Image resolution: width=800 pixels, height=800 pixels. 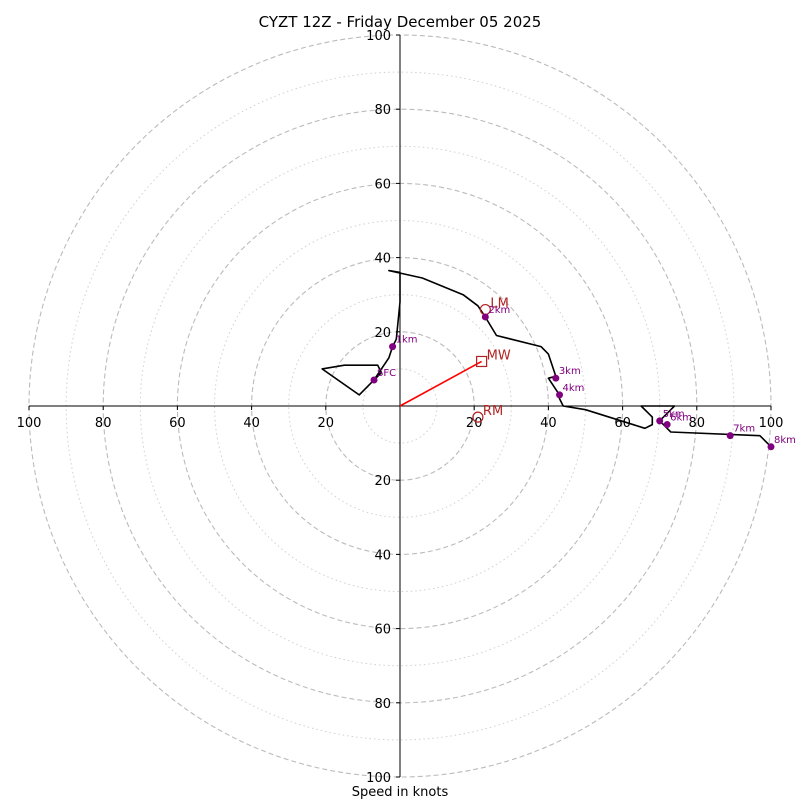 I want to click on height-label-sfc: SFC, so click(x=386, y=373).